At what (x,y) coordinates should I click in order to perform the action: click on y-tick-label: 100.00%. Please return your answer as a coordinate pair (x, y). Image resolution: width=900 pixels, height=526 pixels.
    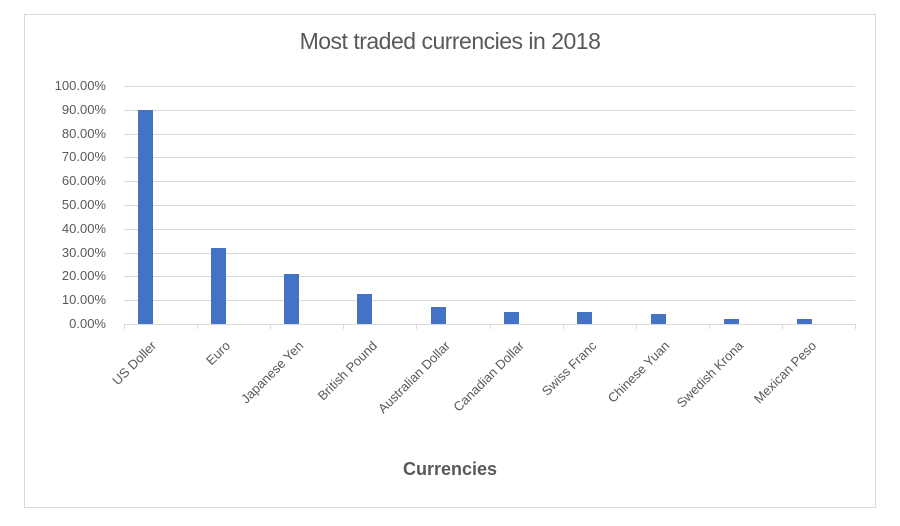
    Looking at the image, I should click on (80, 85).